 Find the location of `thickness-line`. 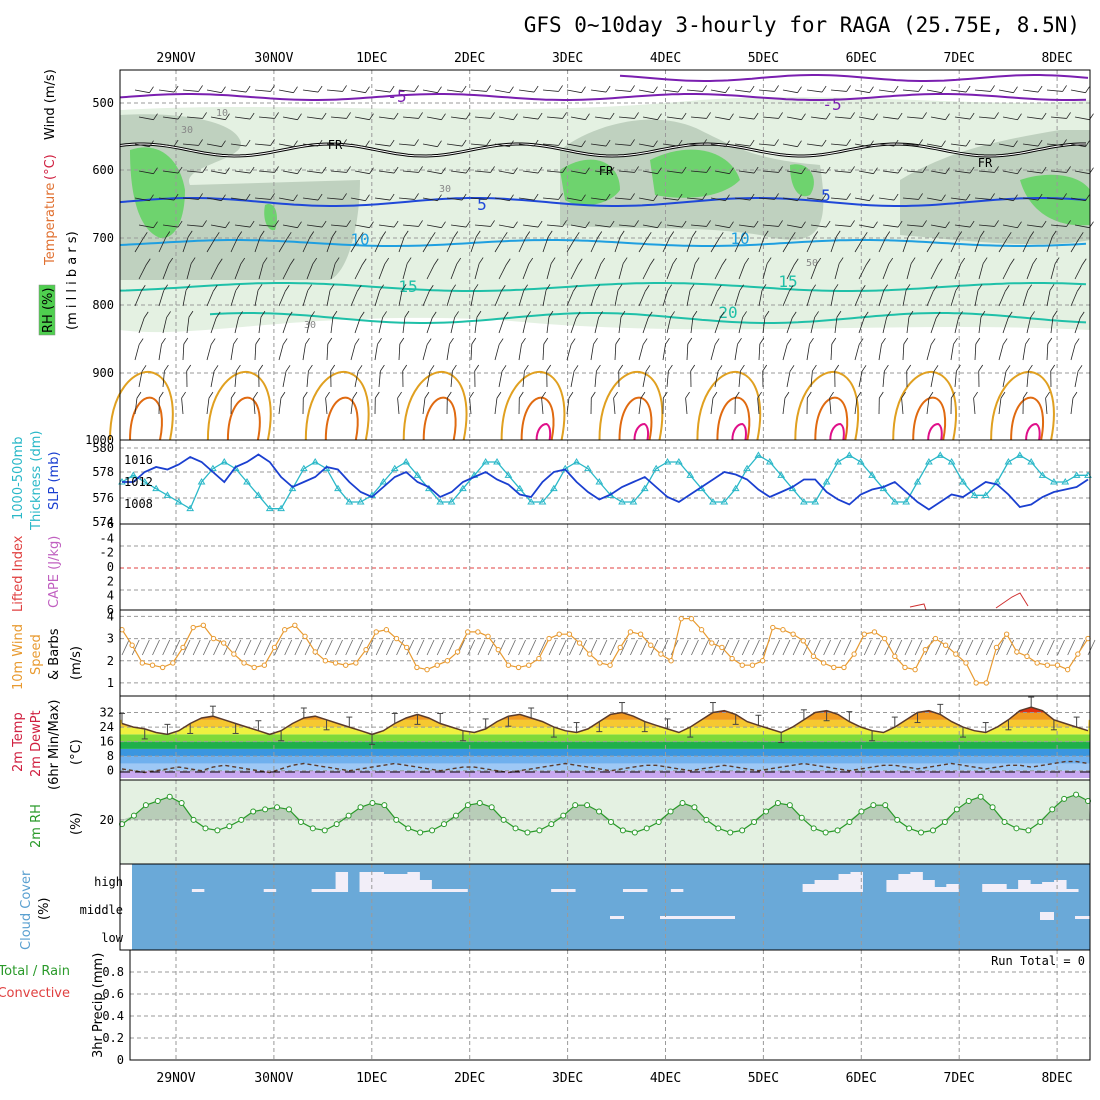

thickness-line is located at coordinates (604, 482).